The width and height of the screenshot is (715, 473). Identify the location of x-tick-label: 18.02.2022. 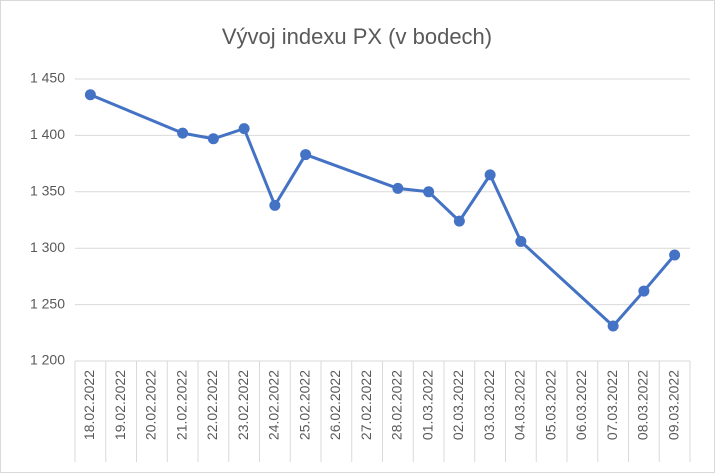
(89, 405).